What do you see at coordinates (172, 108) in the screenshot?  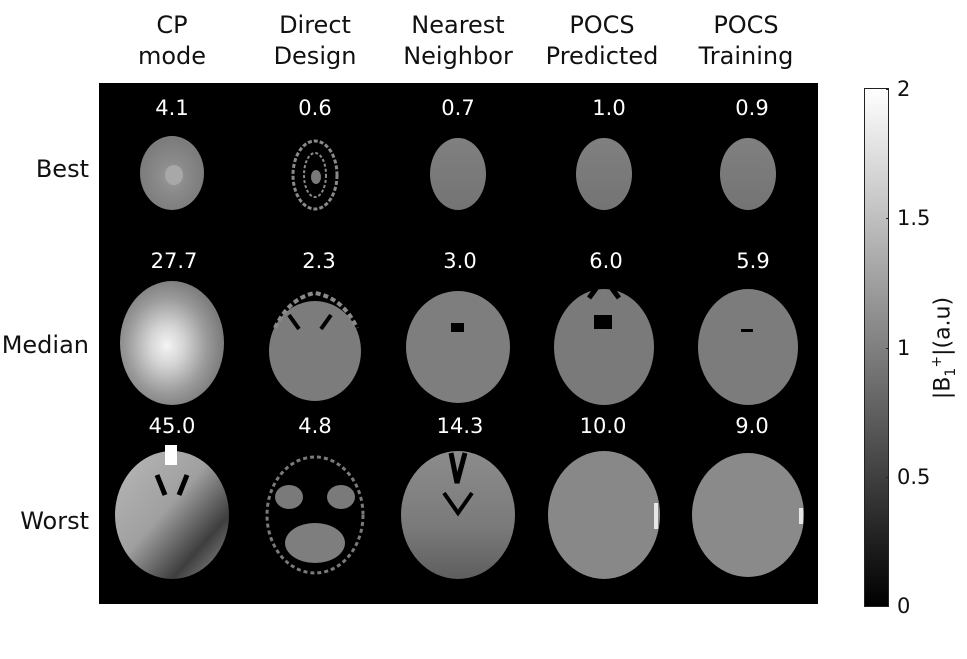 I see `value-best-cp-mode: 4.1` at bounding box center [172, 108].